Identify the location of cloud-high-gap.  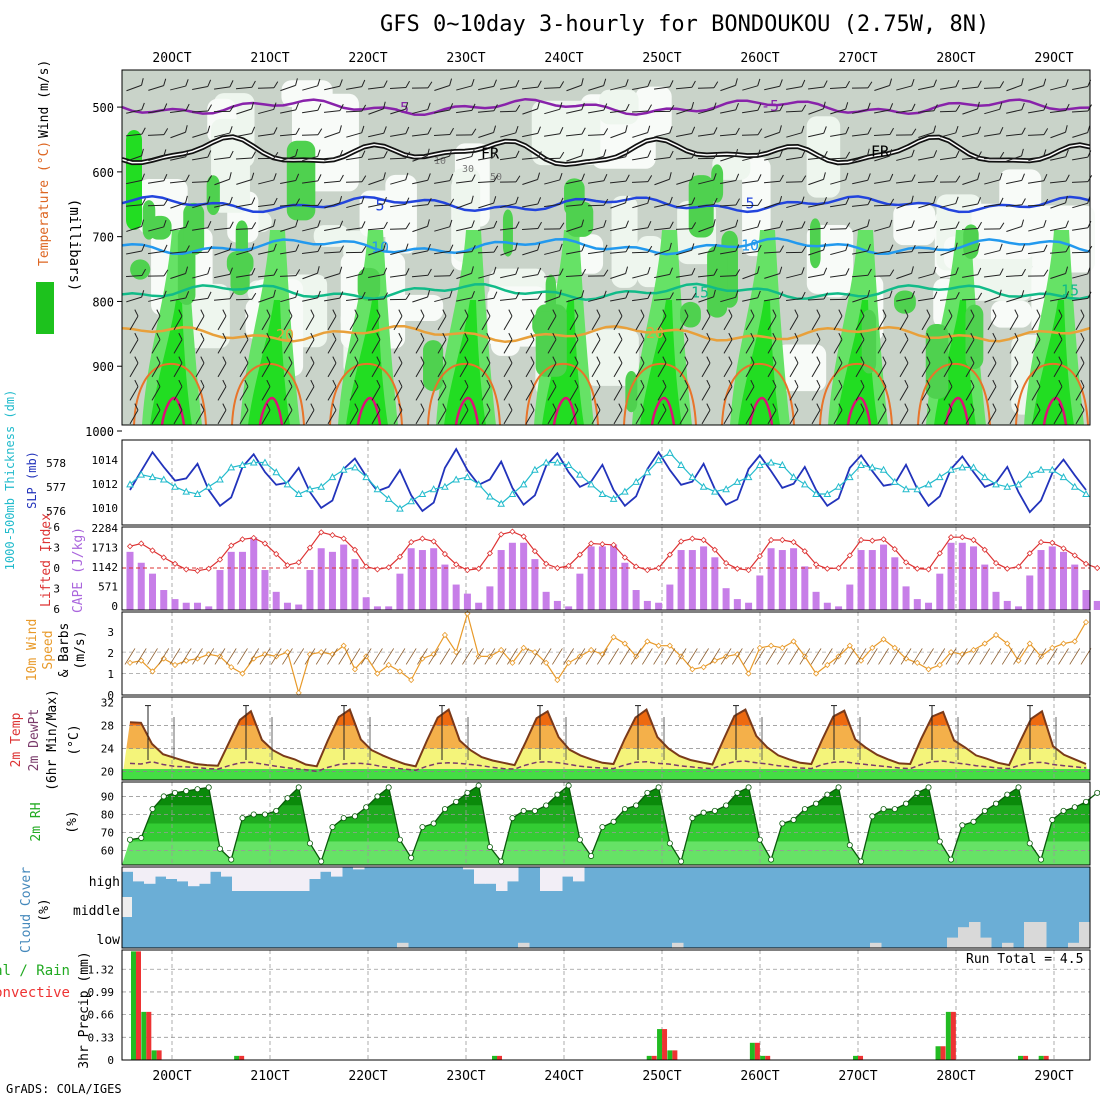
(337, 872).